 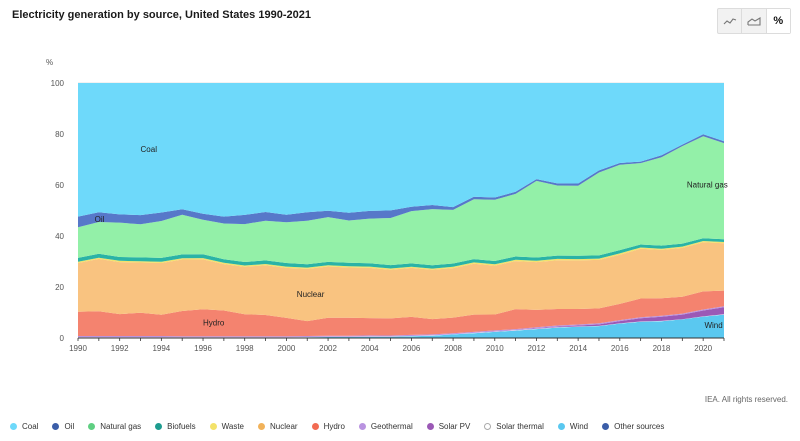 I want to click on area-label-hydro: Hydro, so click(x=214, y=322).